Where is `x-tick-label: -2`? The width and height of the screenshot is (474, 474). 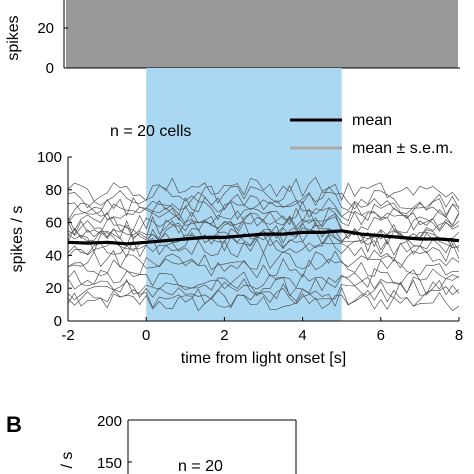
x-tick-label: -2 is located at coordinates (67, 335).